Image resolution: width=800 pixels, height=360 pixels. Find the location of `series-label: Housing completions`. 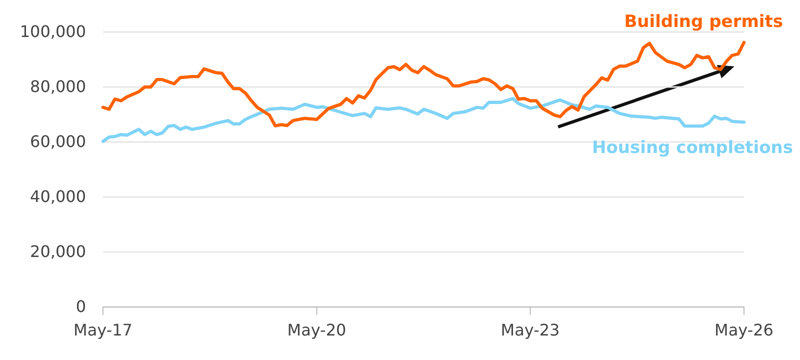

series-label: Housing completions is located at coordinates (692, 148).